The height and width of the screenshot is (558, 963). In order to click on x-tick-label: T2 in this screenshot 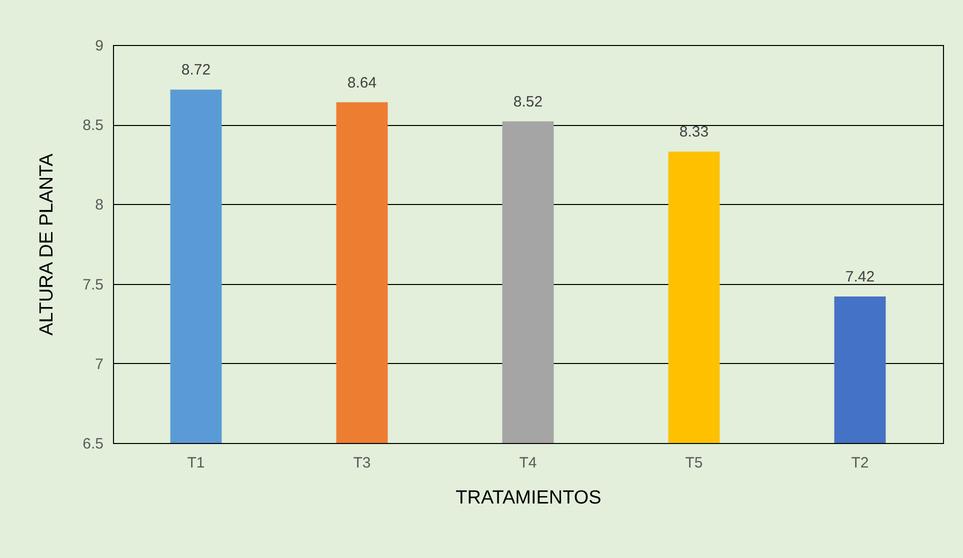, I will do `click(860, 463)`.